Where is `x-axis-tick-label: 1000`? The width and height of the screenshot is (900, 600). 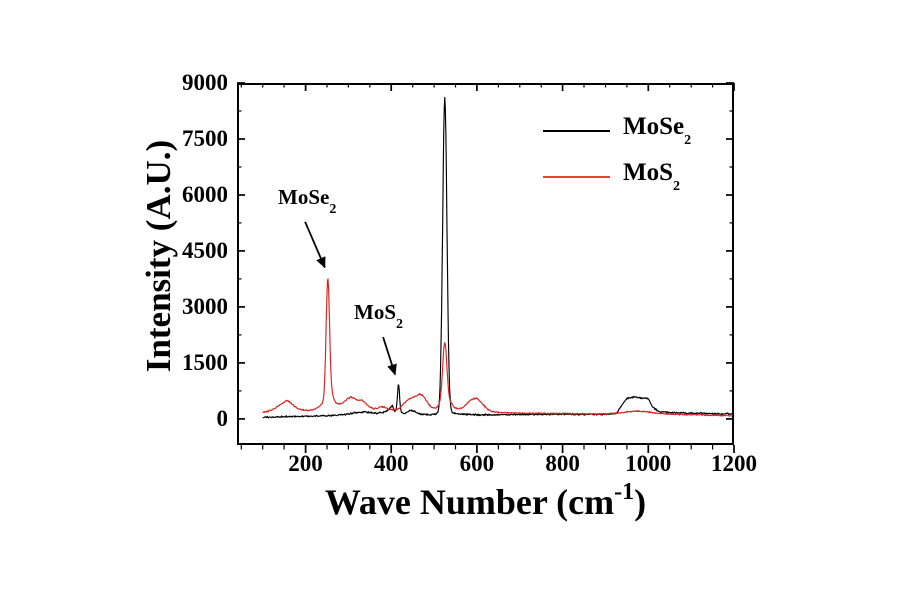 x-axis-tick-label: 1000 is located at coordinates (648, 463).